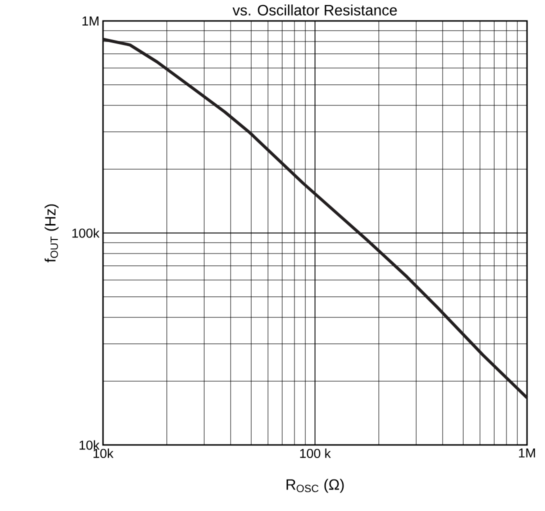 Image resolution: width=545 pixels, height=511 pixels. Describe the element at coordinates (86, 233) in the screenshot. I see `y-tick-label: 100k` at that location.